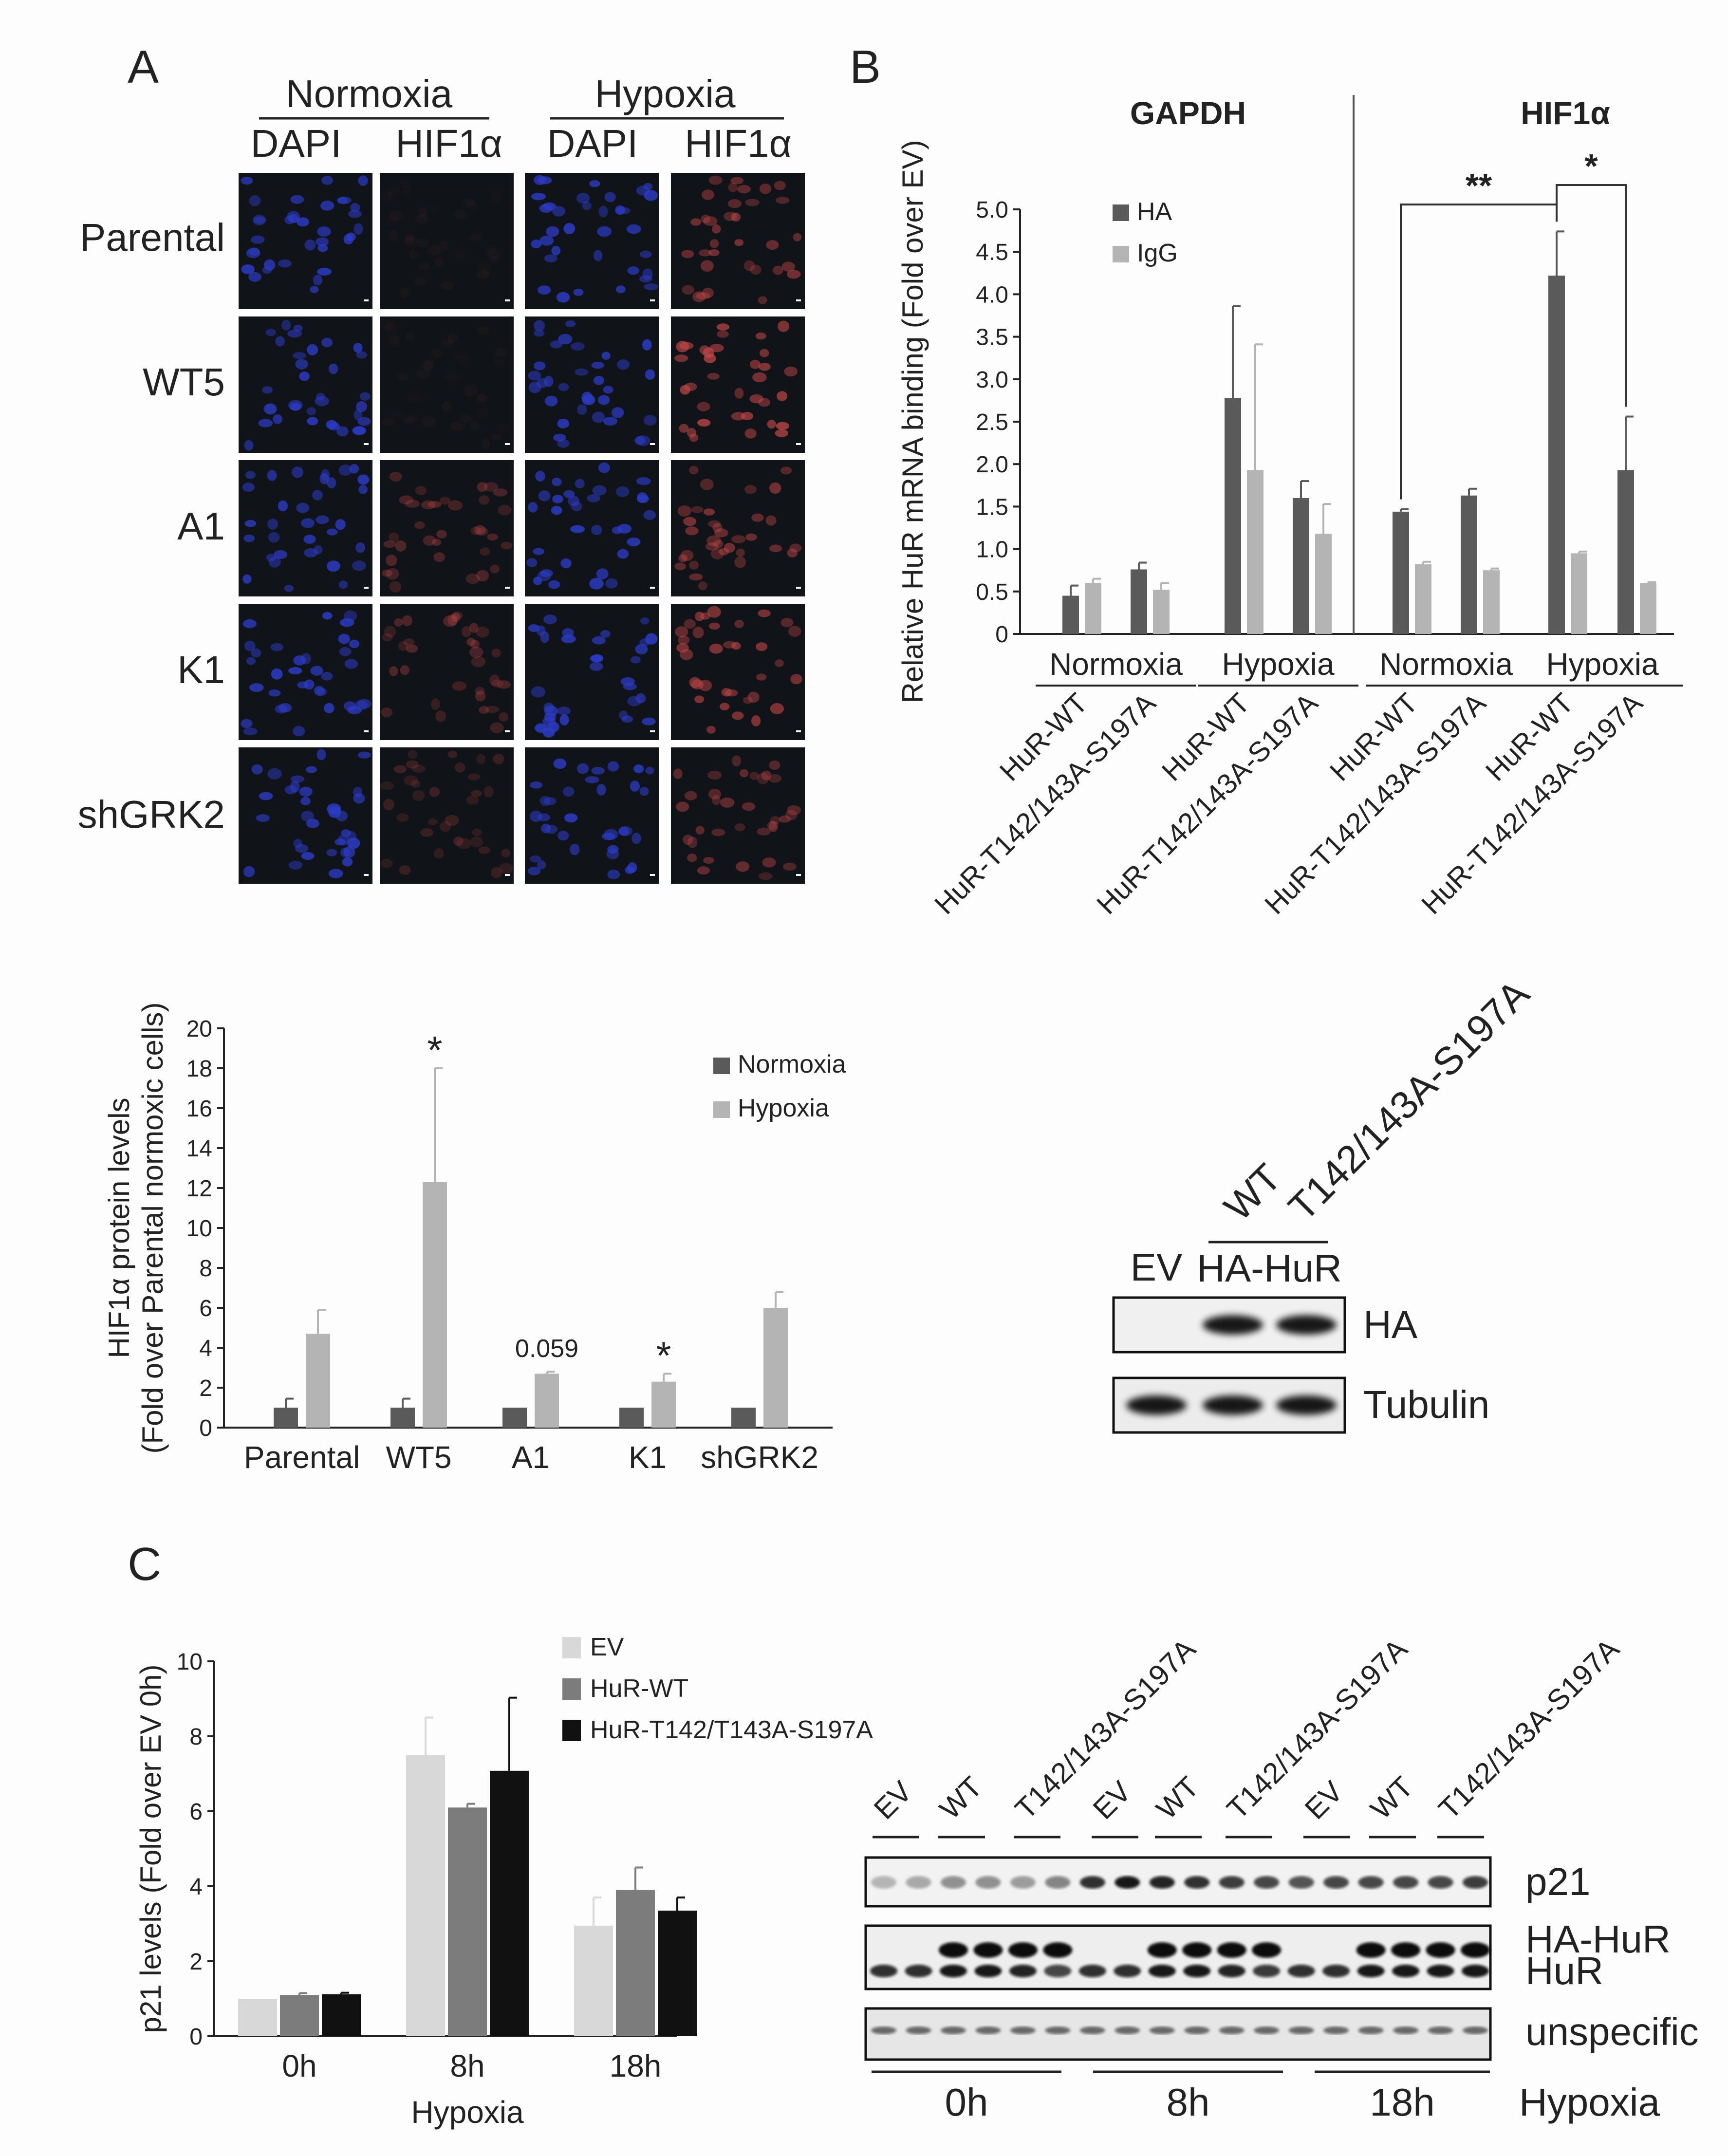 Image resolution: width=1728 pixels, height=2156 pixels. Describe the element at coordinates (1558, 1882) in the screenshot. I see `blot-c-label-p21: p21` at that location.